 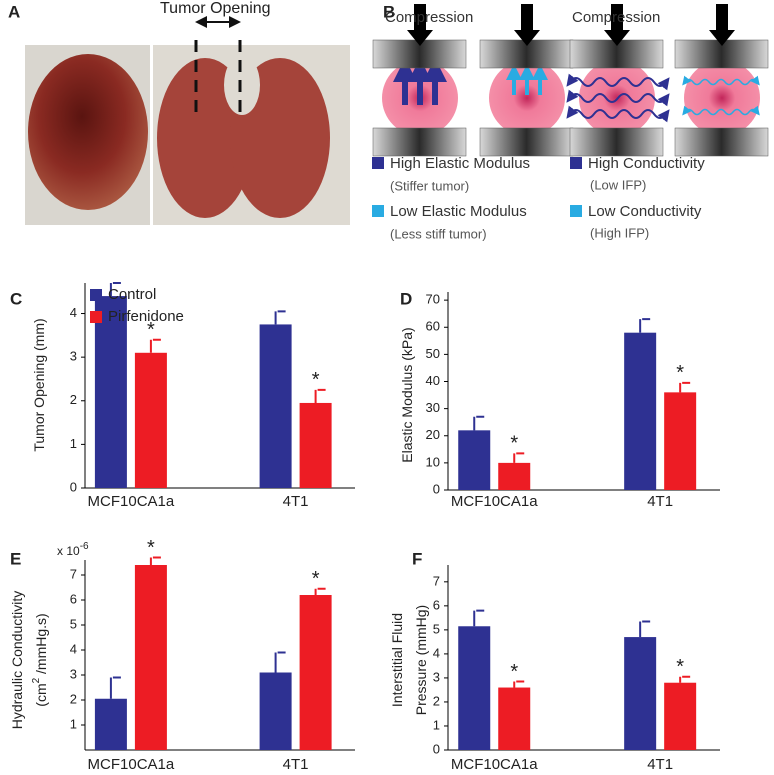 I want to click on legend-label: High Conductivity, so click(x=646, y=163).